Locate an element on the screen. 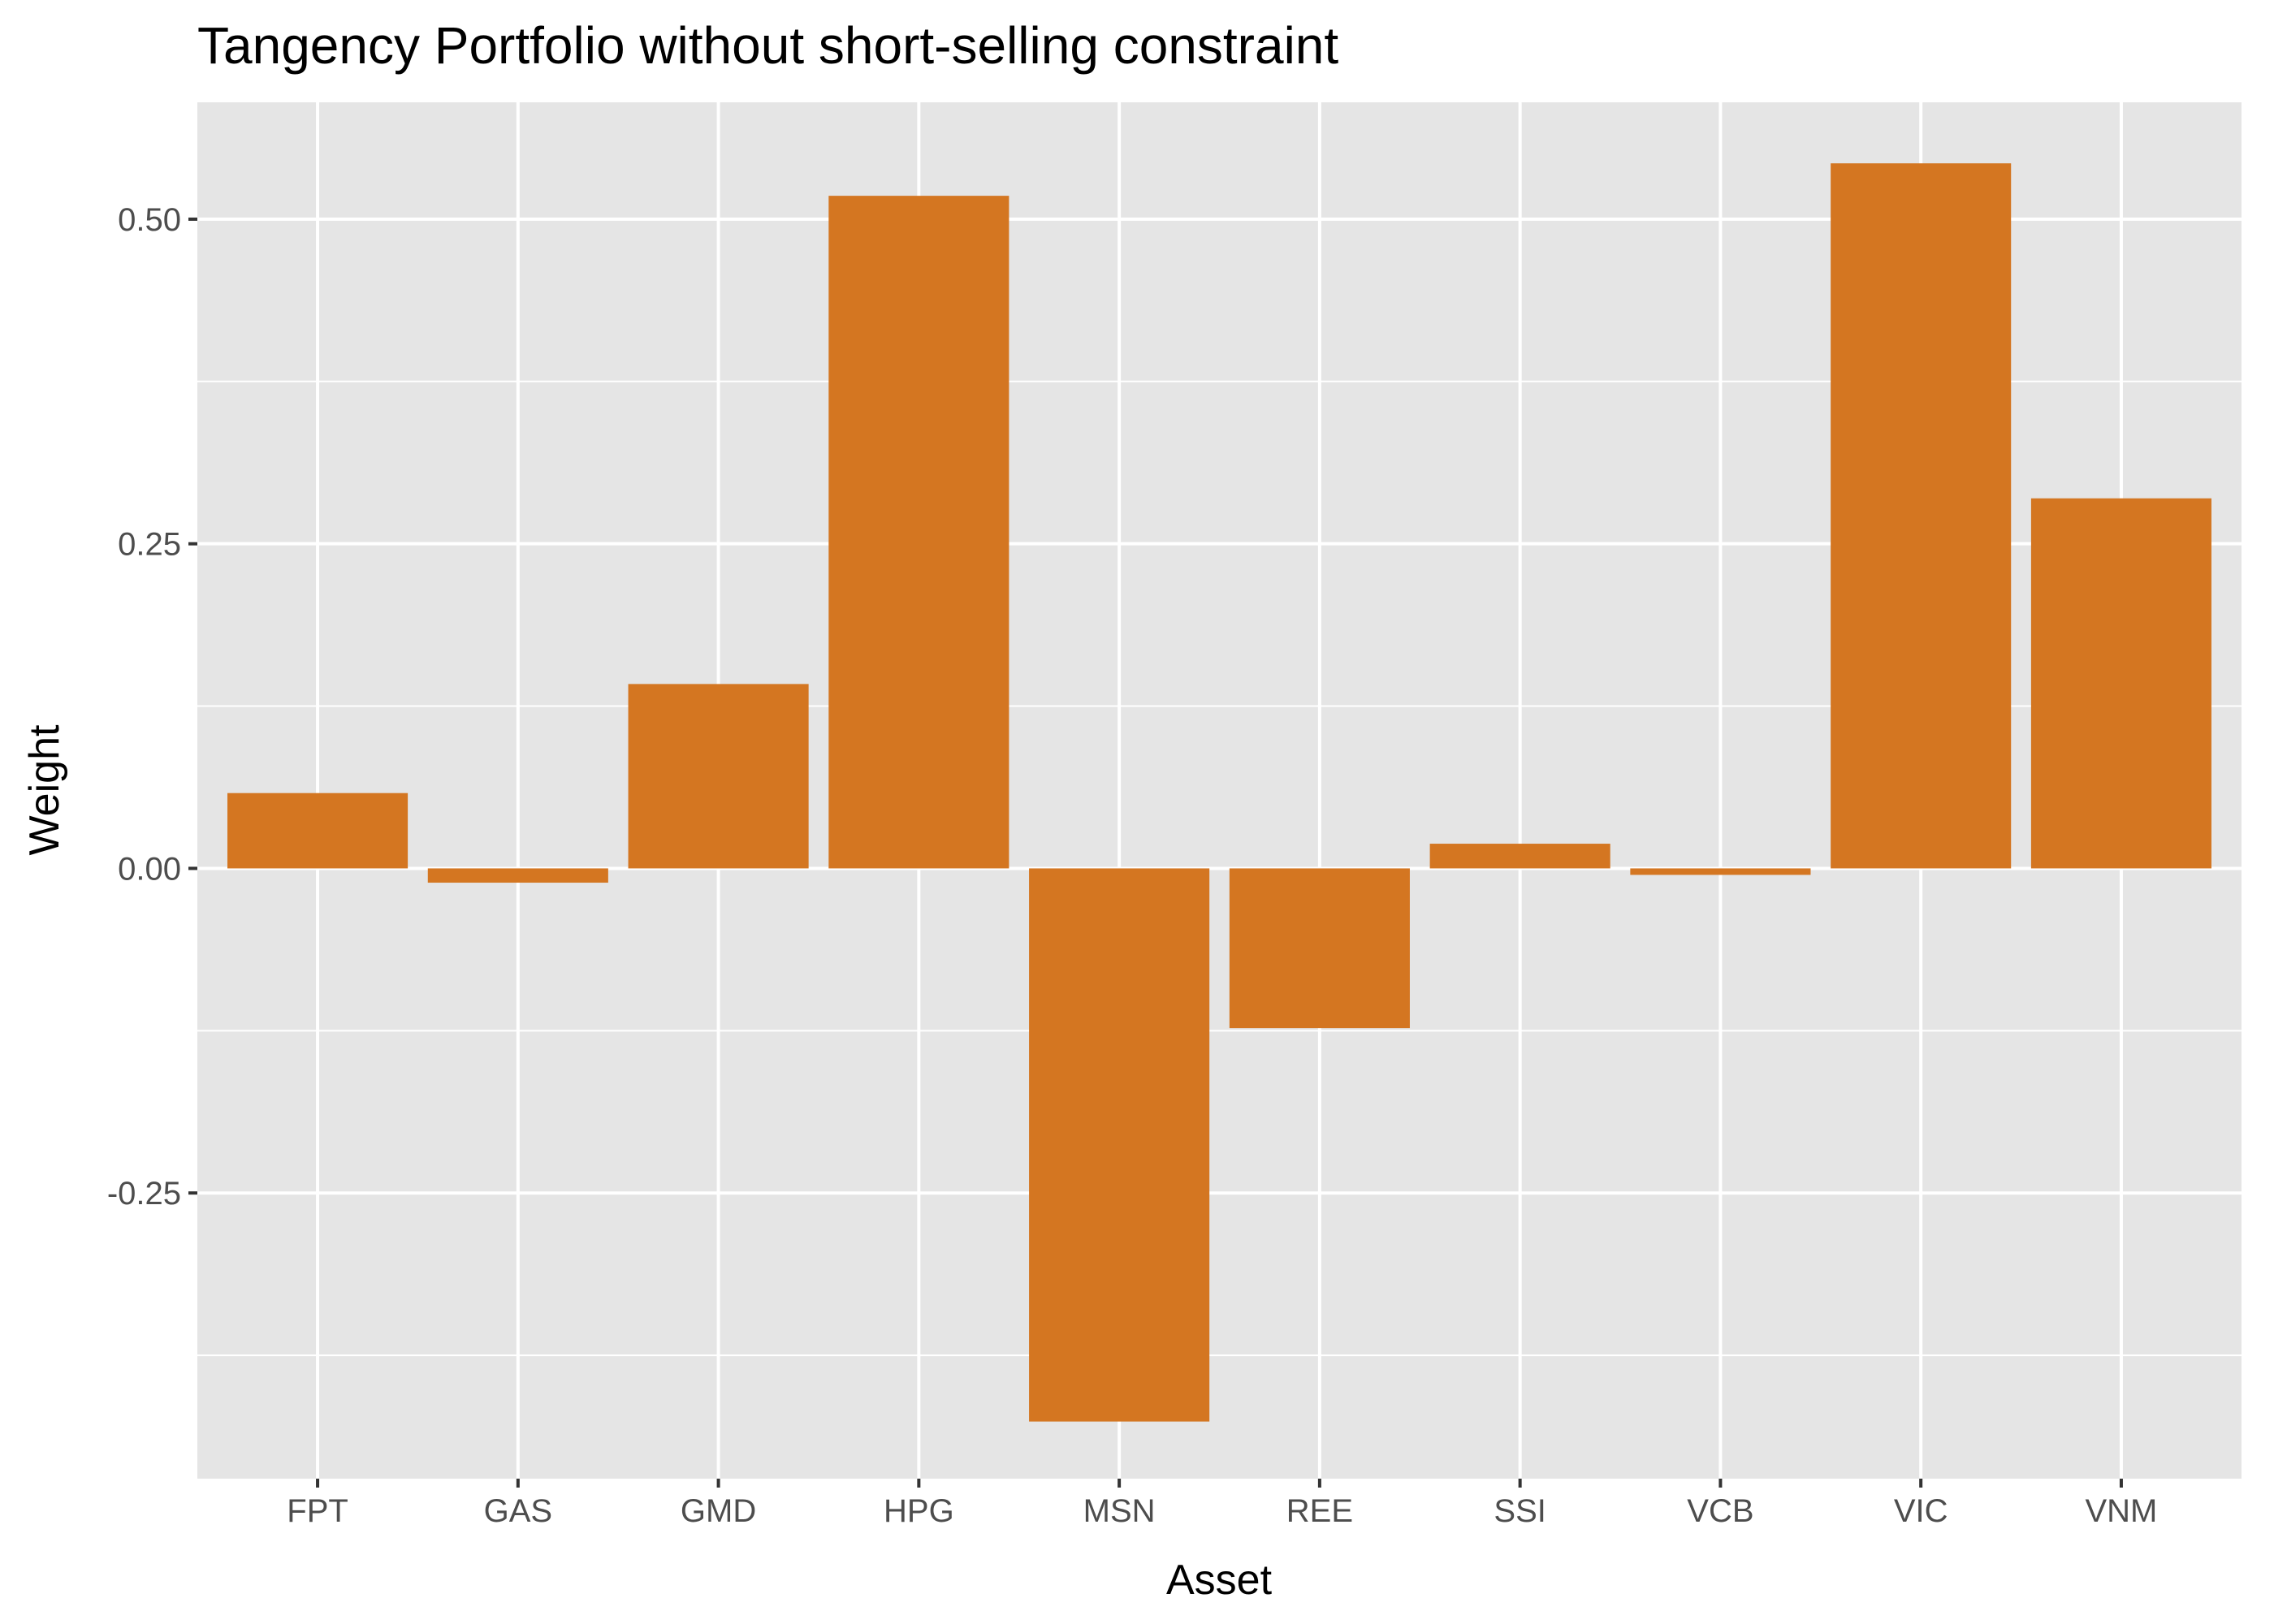 This screenshot has width=2274, height=1624. x-tick-label: GAS is located at coordinates (518, 1511).